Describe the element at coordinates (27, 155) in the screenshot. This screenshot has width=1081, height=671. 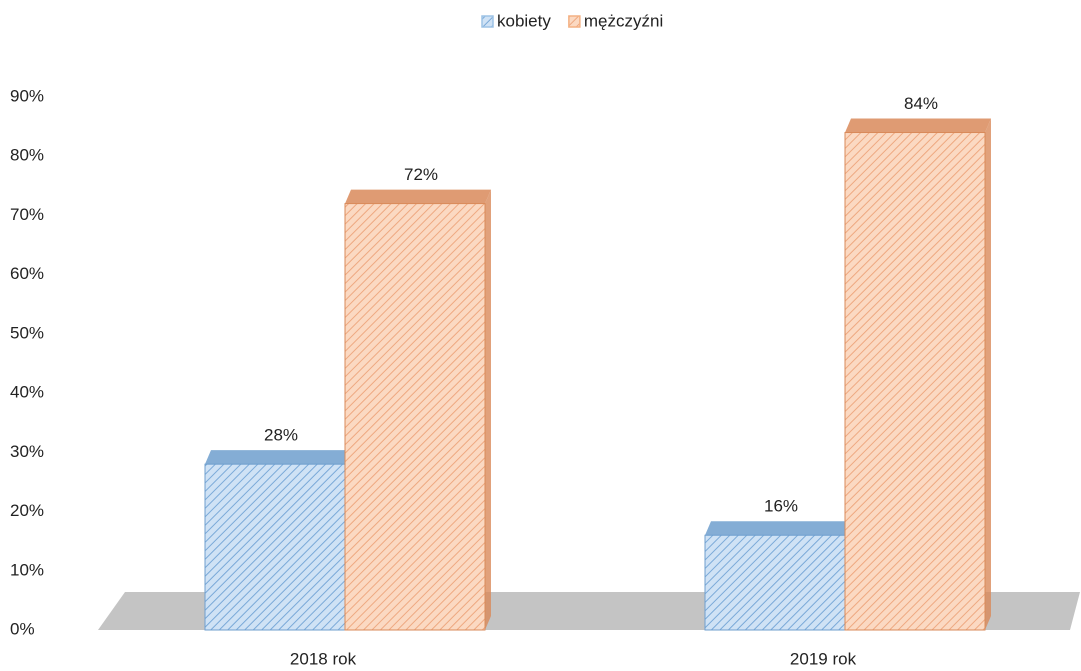
I see `y-tick-label: 80%` at that location.